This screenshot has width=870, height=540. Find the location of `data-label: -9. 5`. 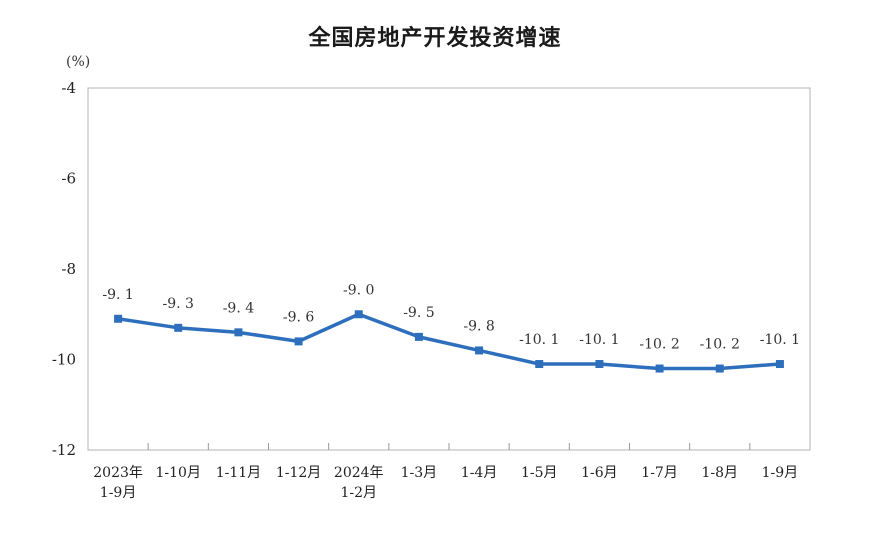

data-label: -9. 5 is located at coordinates (418, 313).